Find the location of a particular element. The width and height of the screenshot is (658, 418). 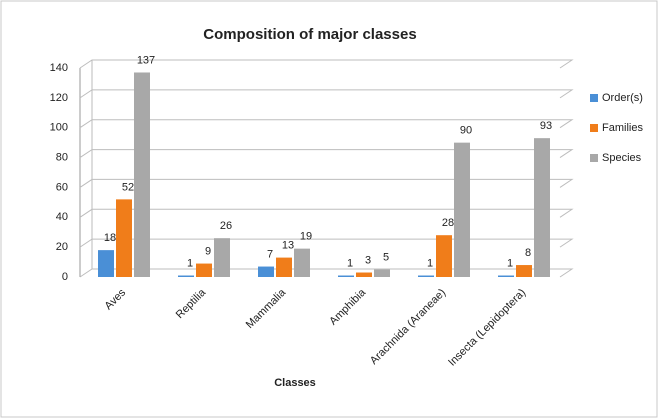

y-tick-label: 40 is located at coordinates (62, 217).